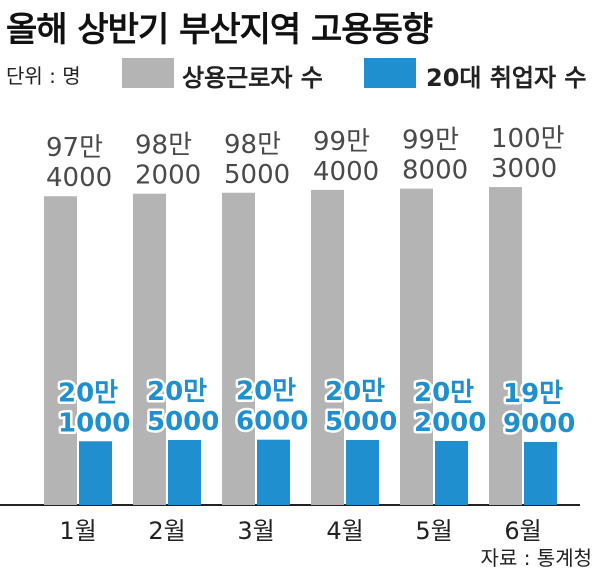 The image size is (600, 576). I want to click on category-label-2: 2월, so click(166, 531).